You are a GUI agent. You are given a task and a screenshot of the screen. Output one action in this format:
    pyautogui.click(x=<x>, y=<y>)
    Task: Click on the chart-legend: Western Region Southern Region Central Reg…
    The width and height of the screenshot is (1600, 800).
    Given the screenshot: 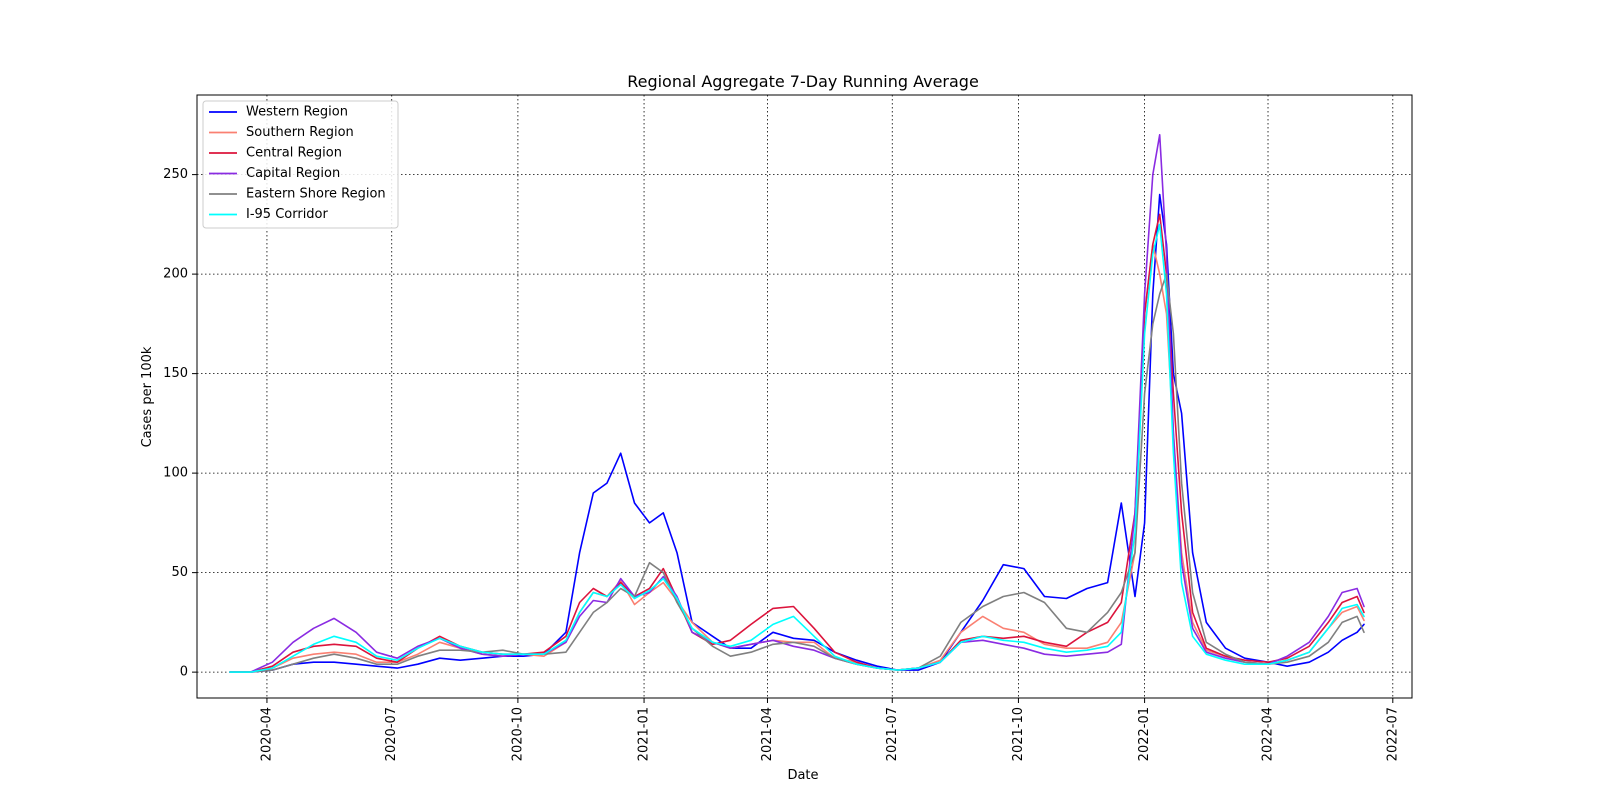 What is the action you would take?
    pyautogui.click(x=300, y=164)
    